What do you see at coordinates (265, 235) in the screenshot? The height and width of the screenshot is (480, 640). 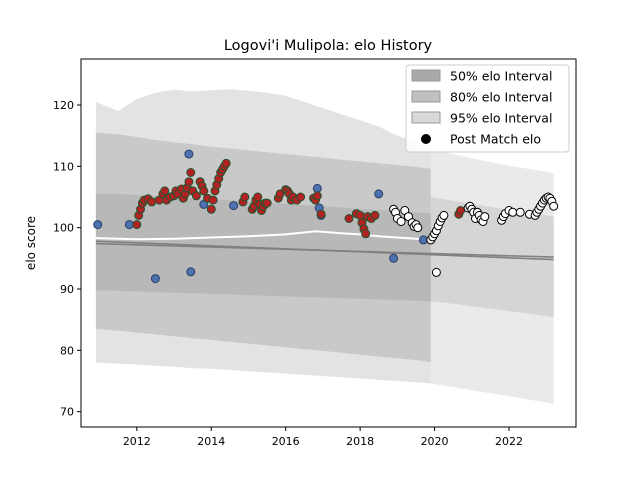 I see `mean-elo-line` at bounding box center [265, 235].